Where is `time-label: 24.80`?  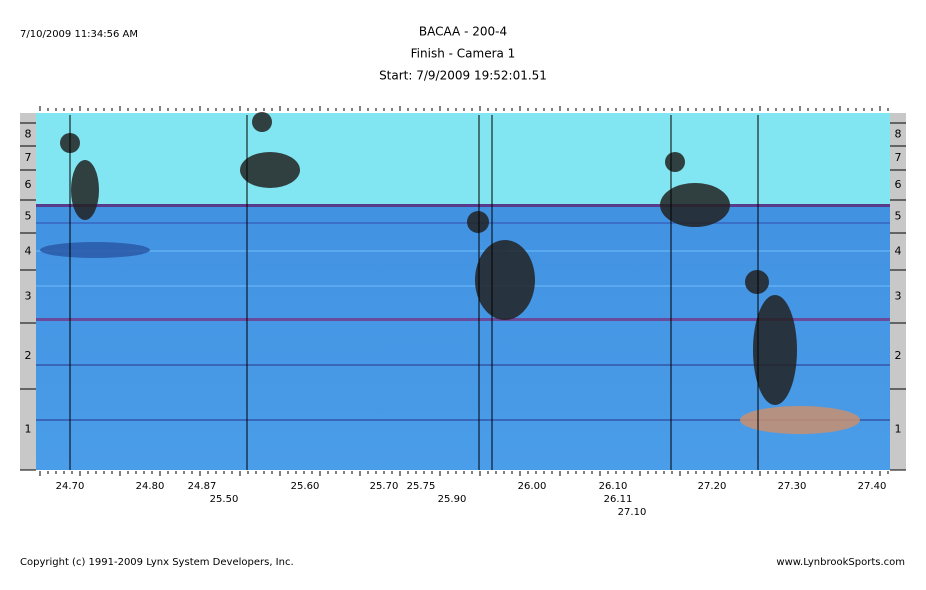 time-label: 24.80 is located at coordinates (150, 486).